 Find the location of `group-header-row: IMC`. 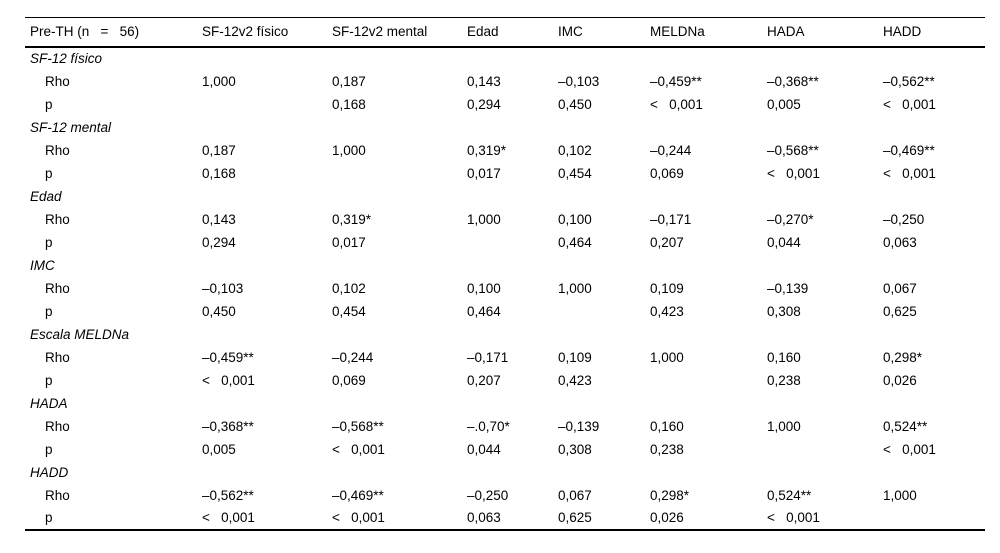

group-header-row: IMC is located at coordinates (505, 265).